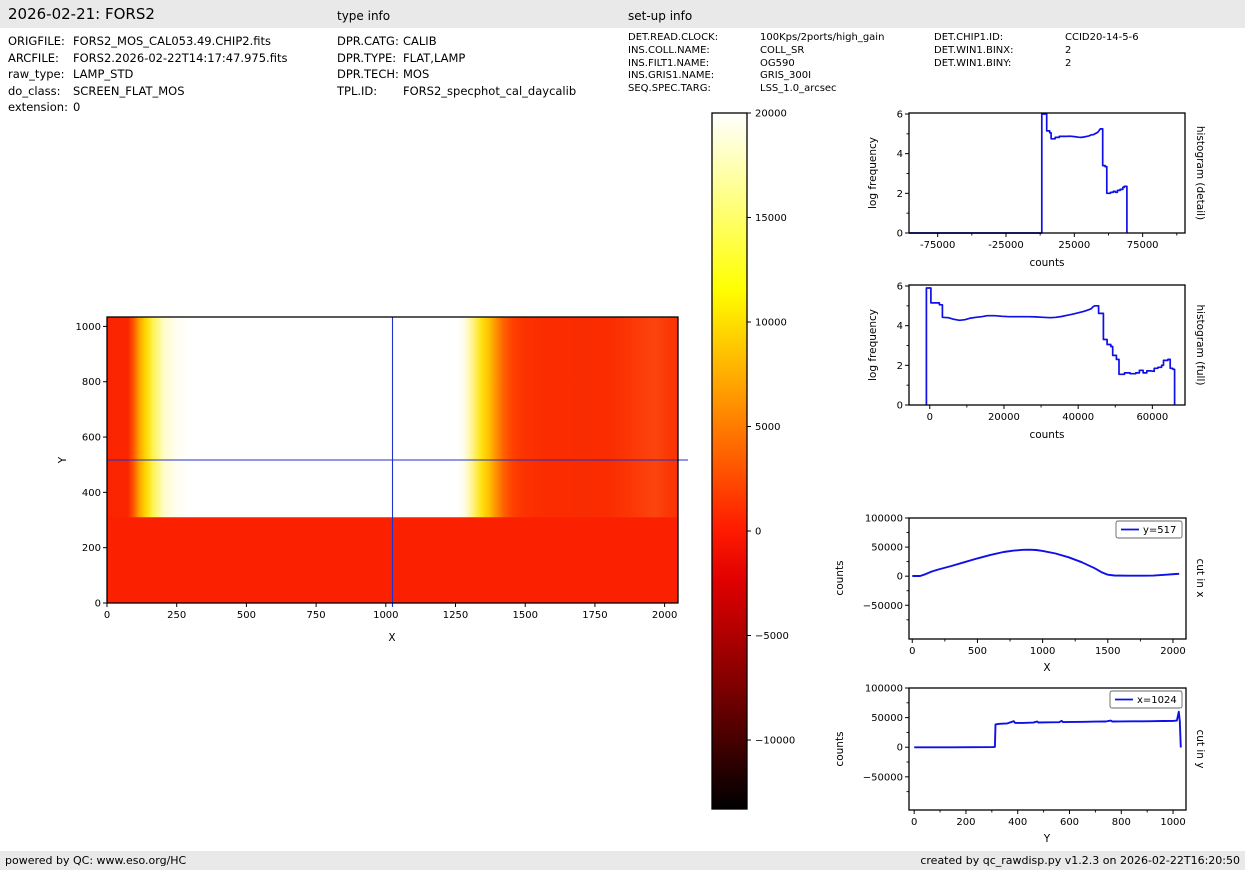 The image size is (1245, 870). What do you see at coordinates (357, 90) in the screenshot?
I see `field-label: TPL.ID:` at bounding box center [357, 90].